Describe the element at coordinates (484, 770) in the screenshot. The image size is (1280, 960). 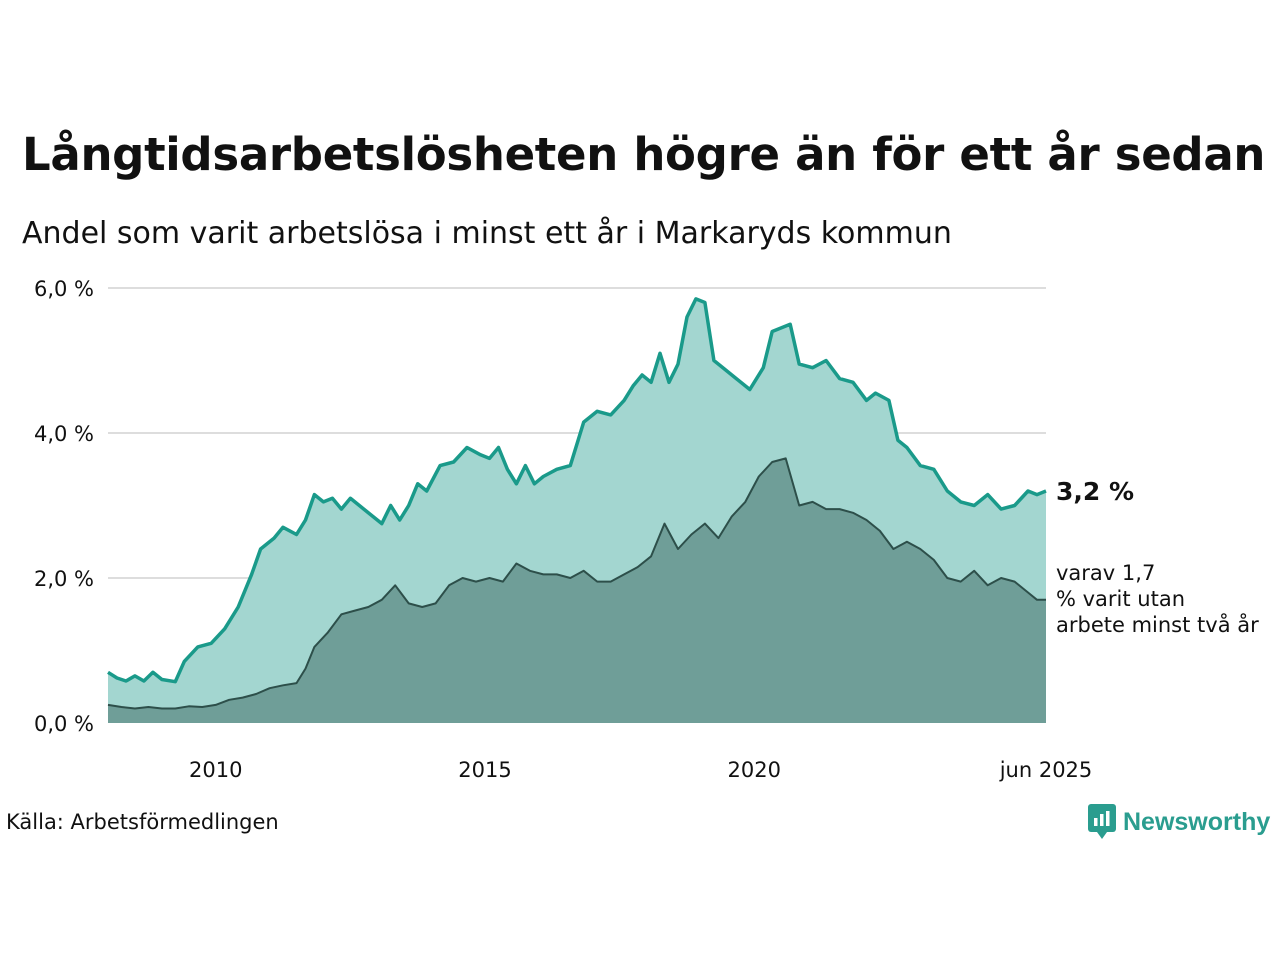
I see `x-tick-label: 2015` at that location.